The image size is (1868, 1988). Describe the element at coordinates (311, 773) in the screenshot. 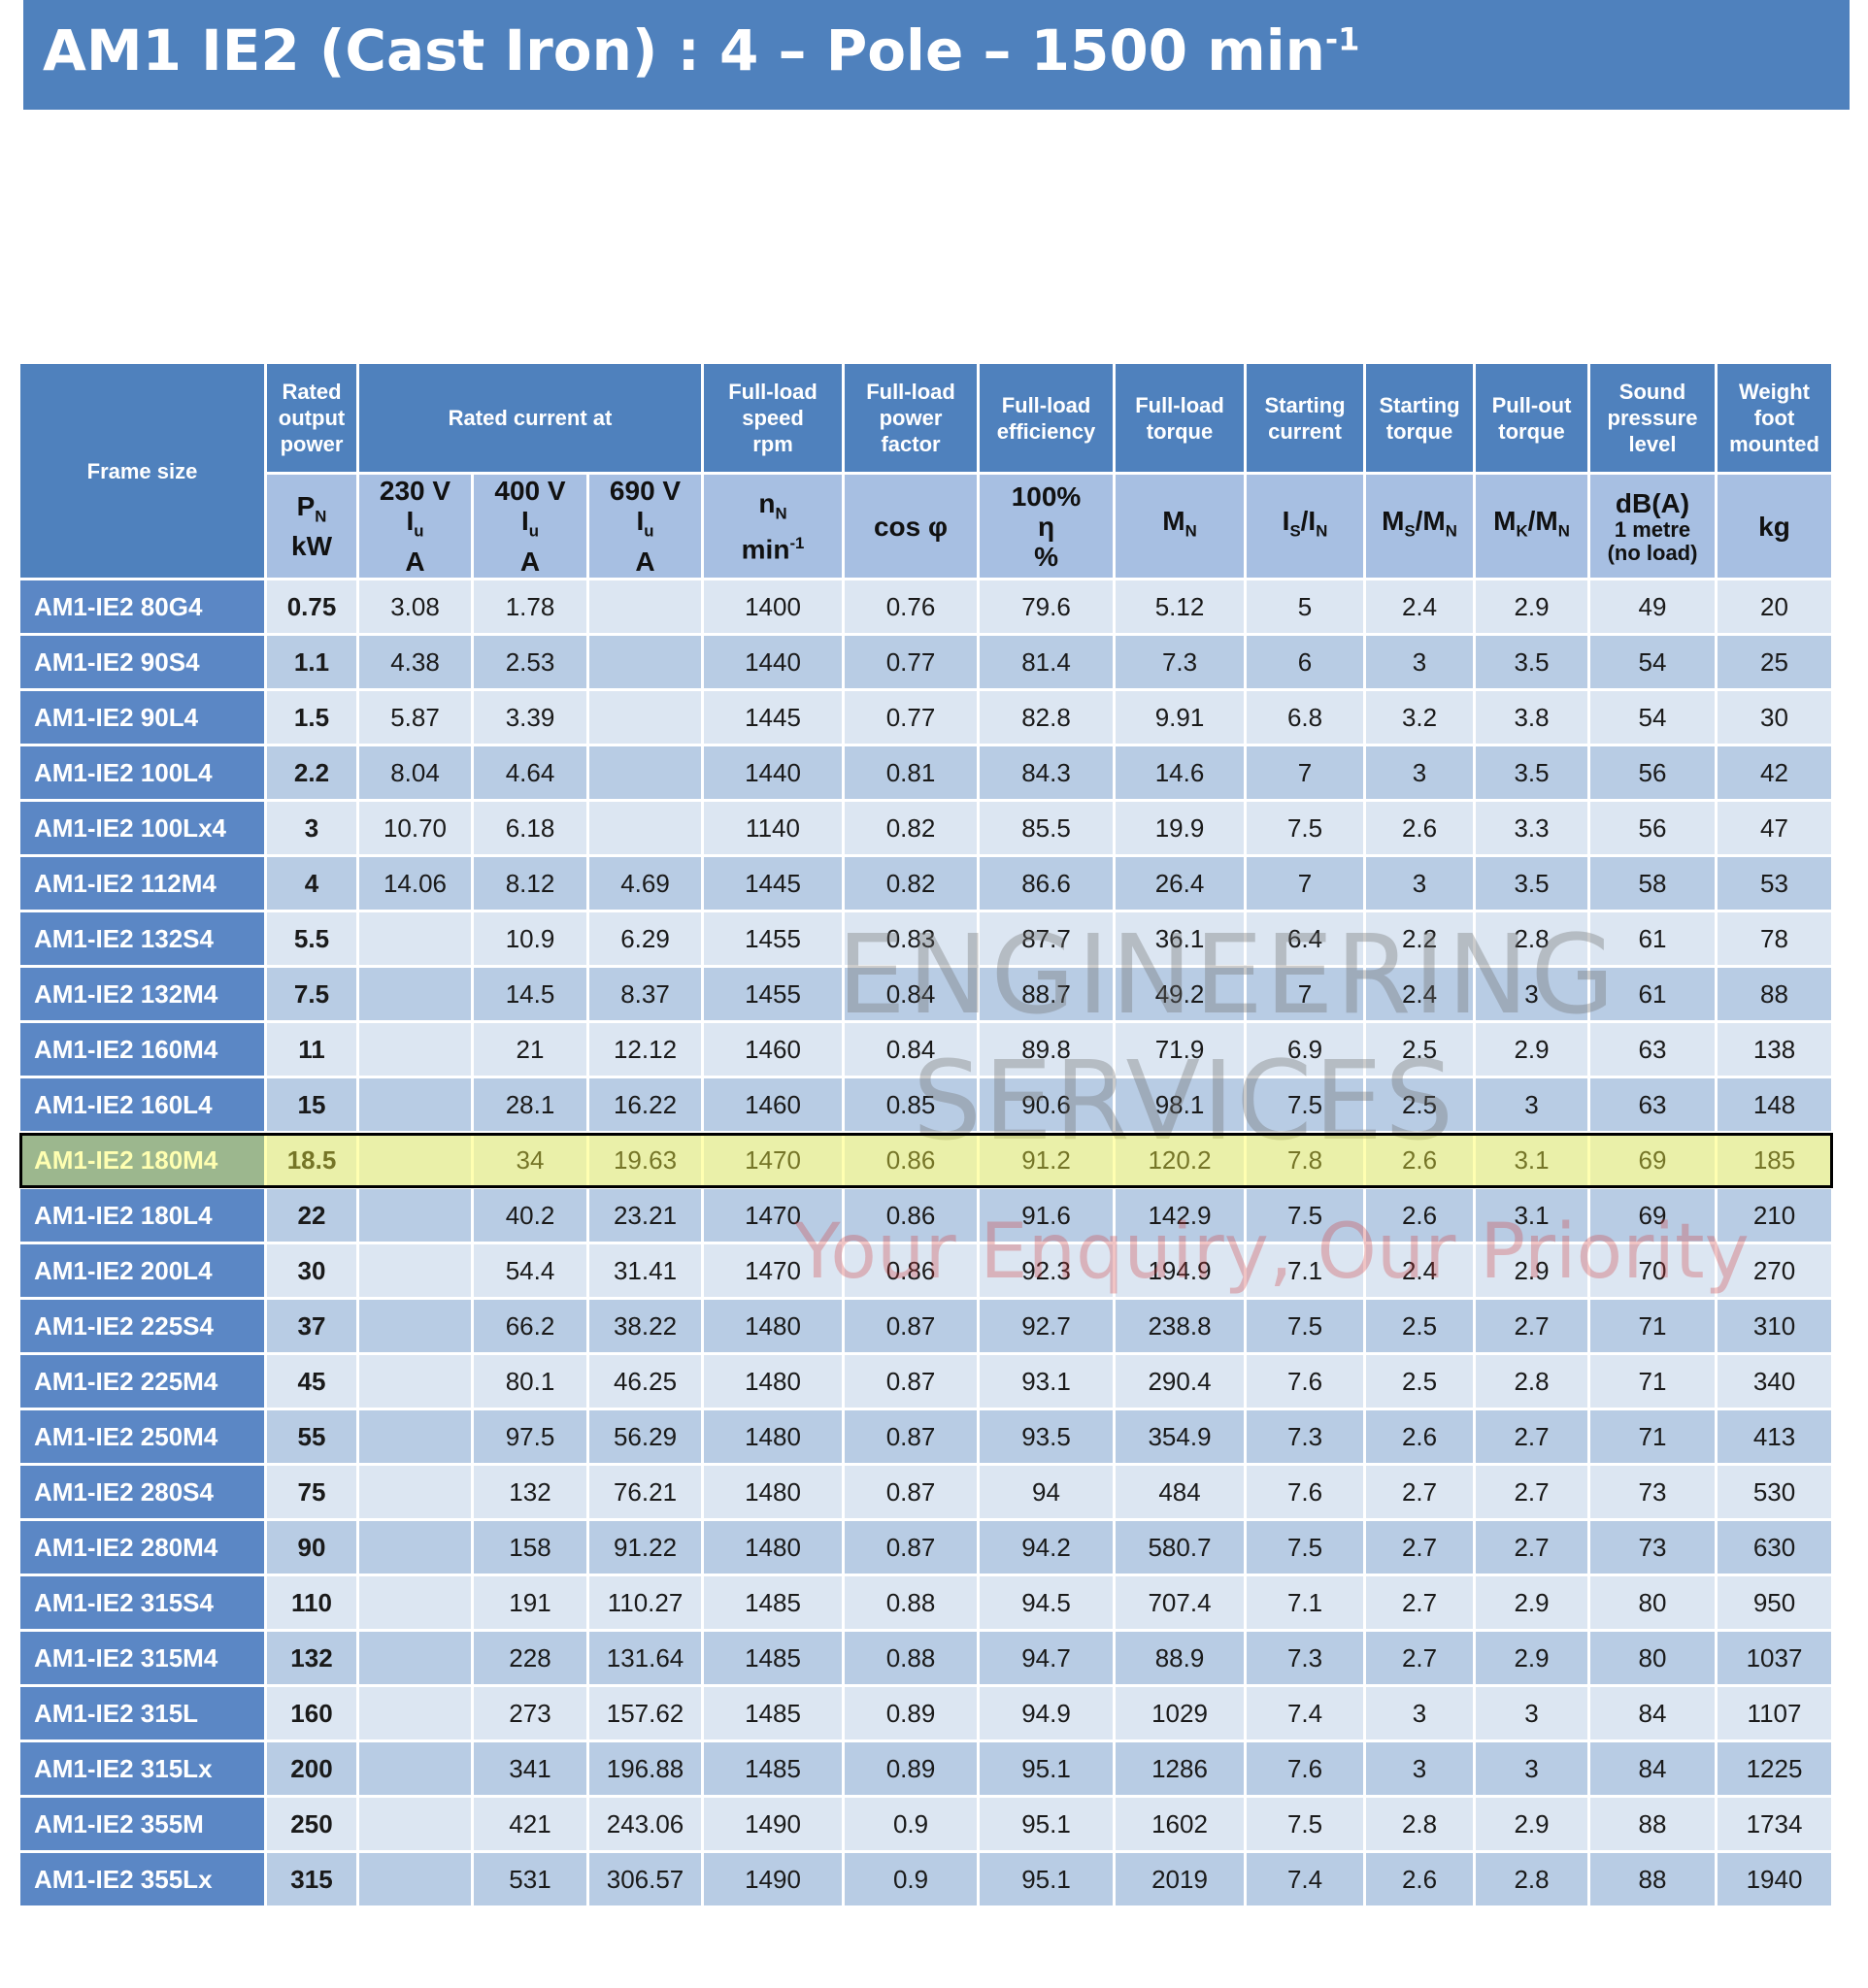

I see `cell: 2.2` at that location.